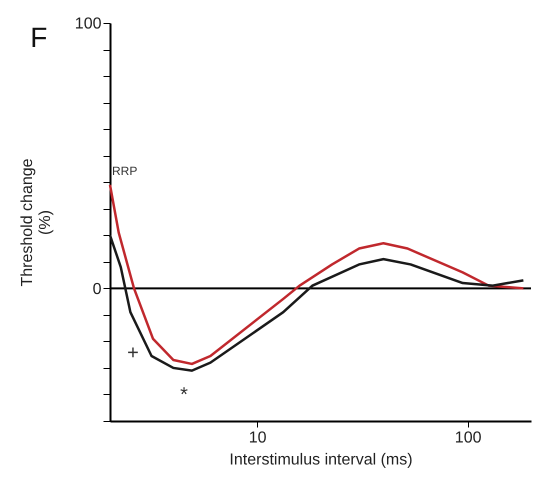 The image size is (549, 491). What do you see at coordinates (97, 289) in the screenshot?
I see `y-tick-label: 0` at bounding box center [97, 289].